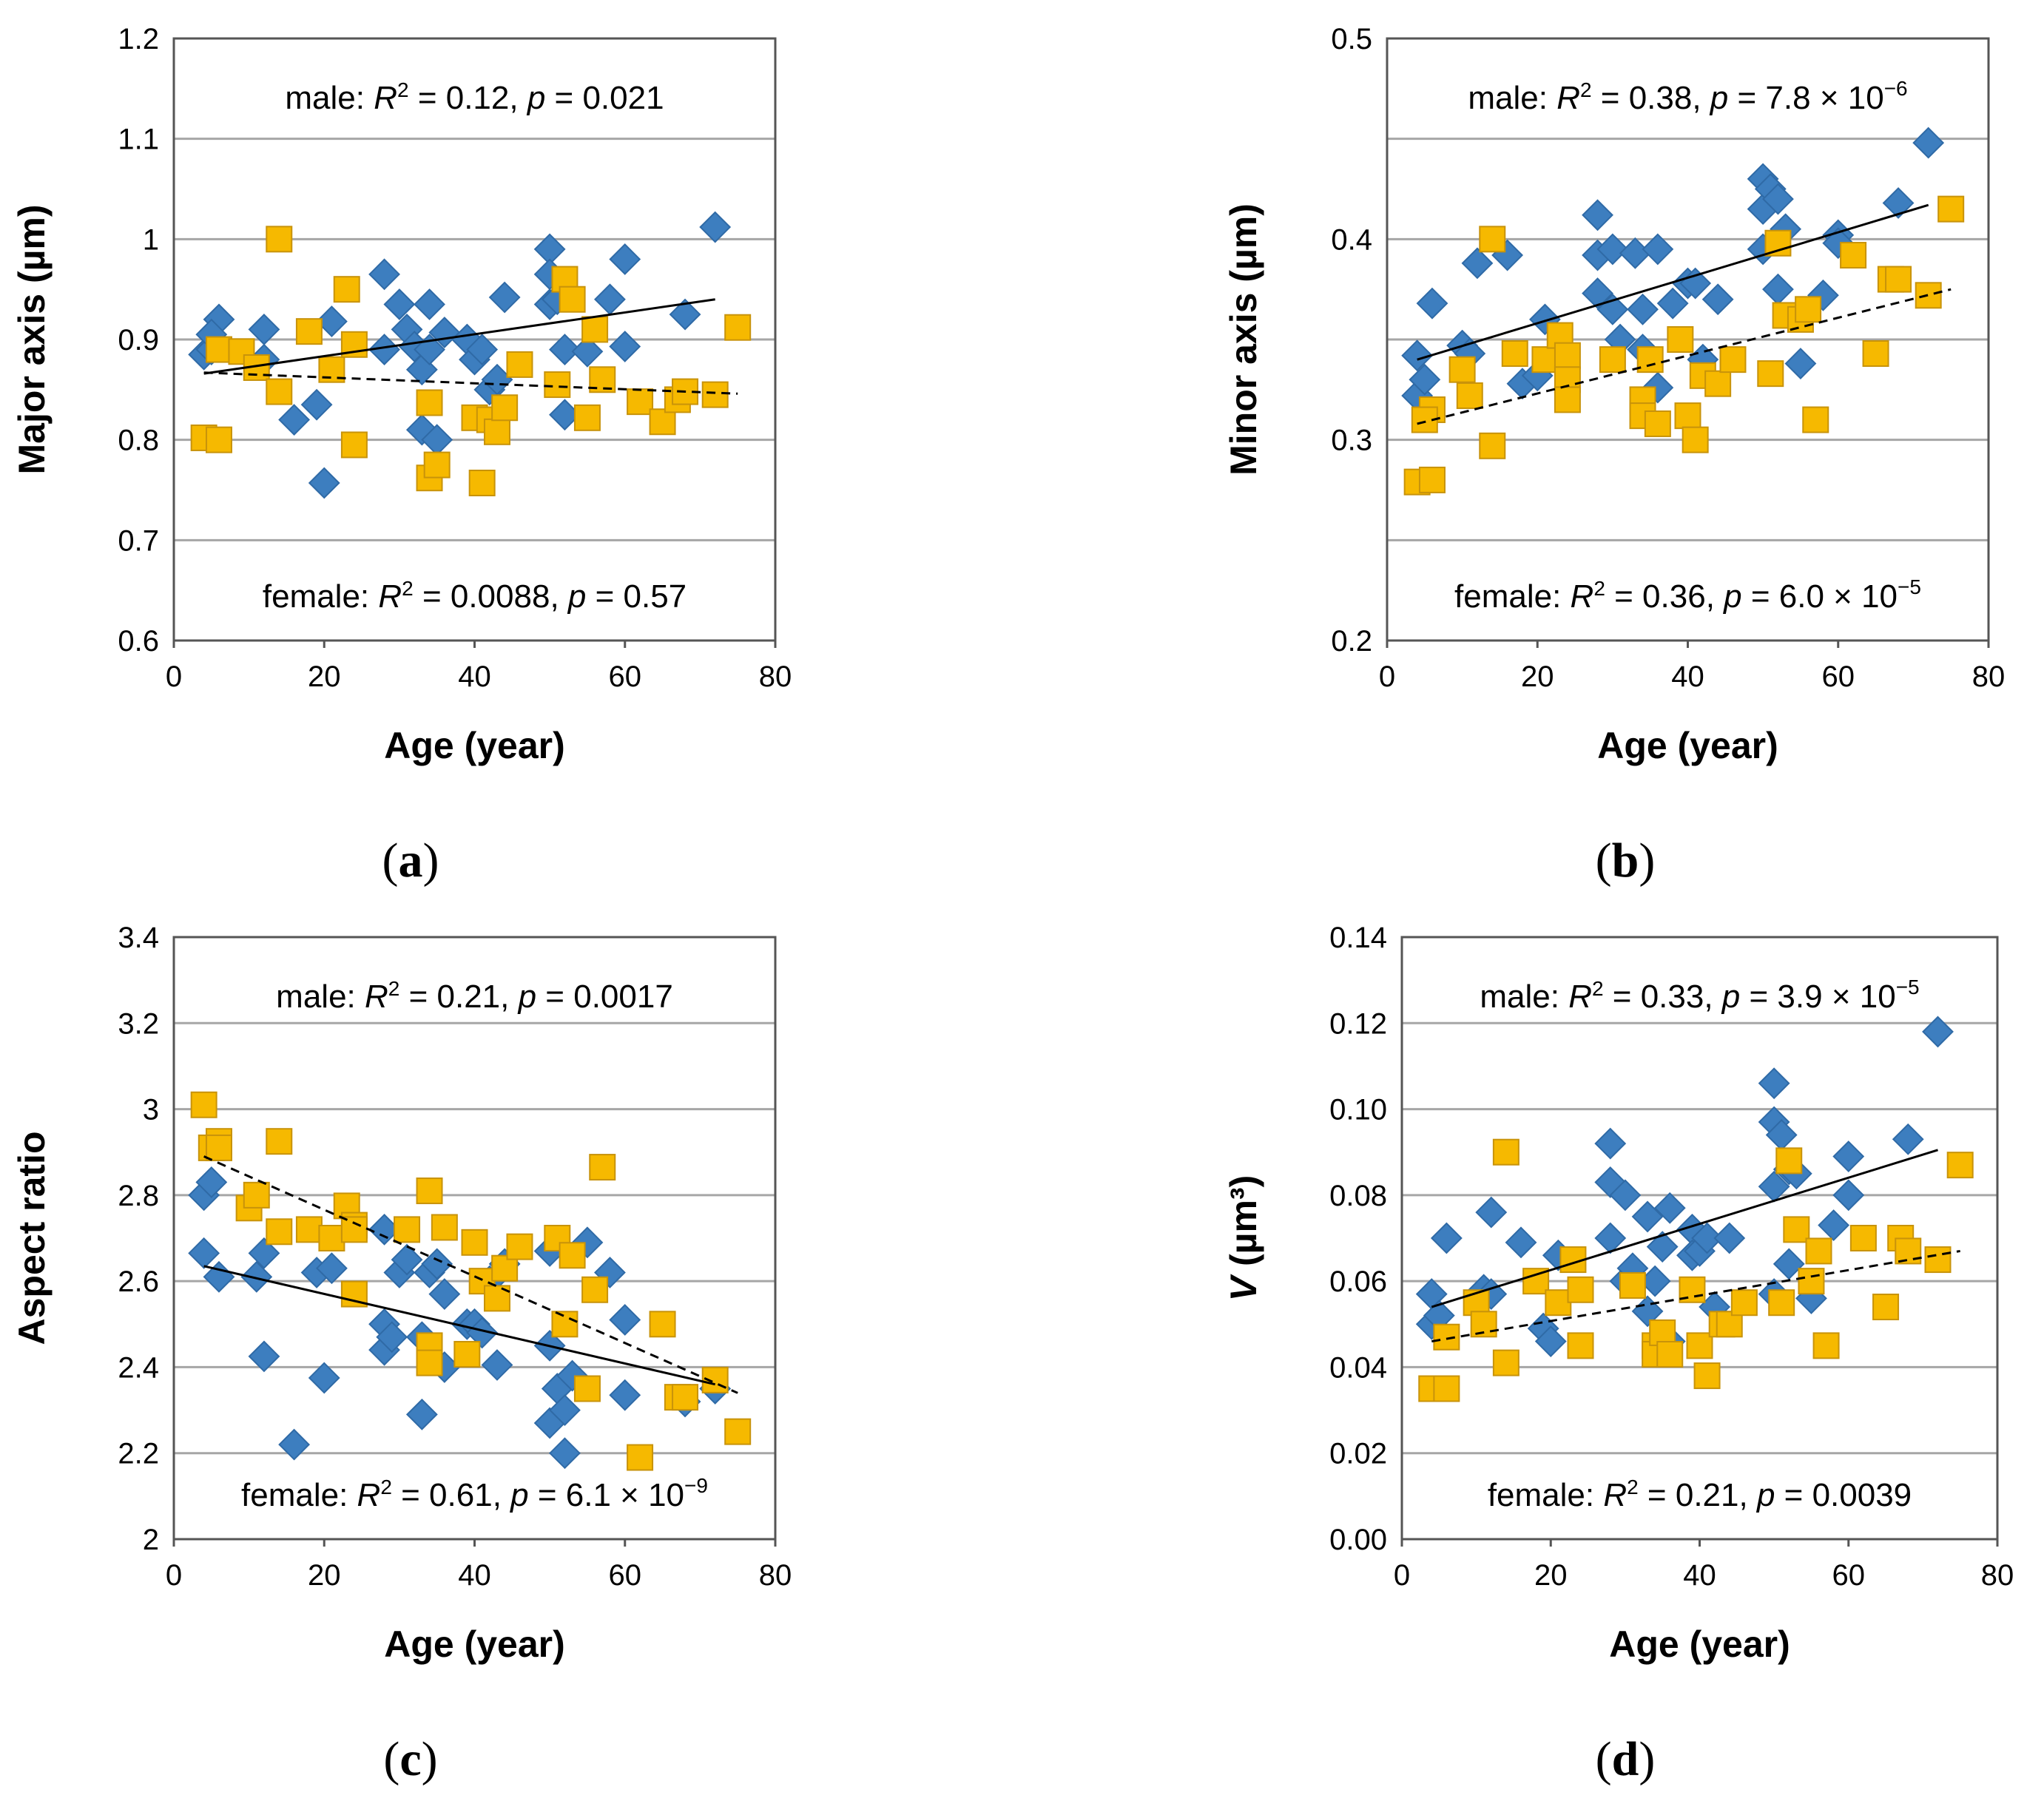 The width and height of the screenshot is (2044, 1801). What do you see at coordinates (1684, 1228) in the screenshot?
I see `male-fit-line` at bounding box center [1684, 1228].